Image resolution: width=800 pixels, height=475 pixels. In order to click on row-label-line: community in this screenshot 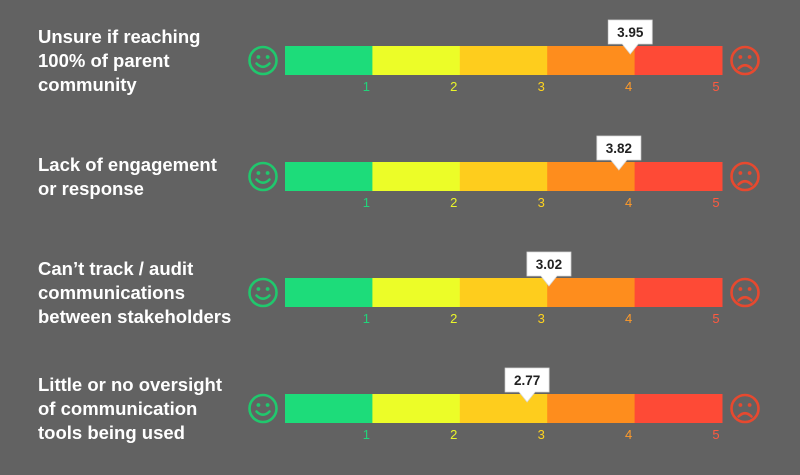, I will do `click(87, 84)`.